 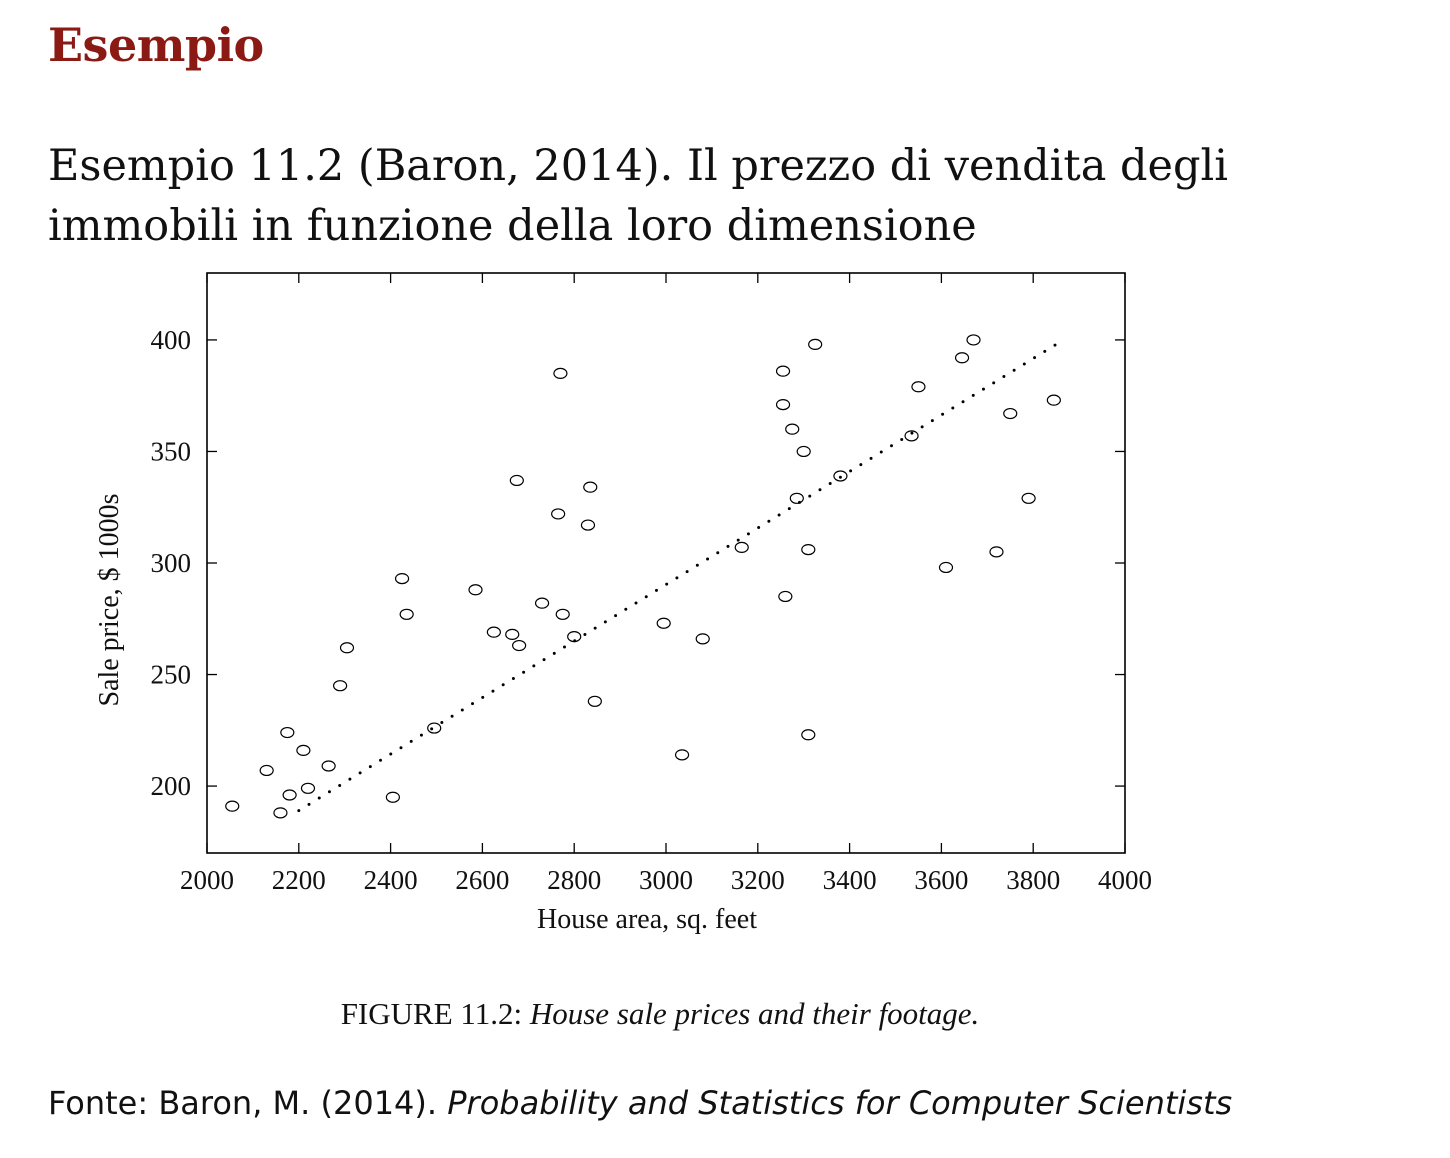 I want to click on x-tick-label: 2600, so click(x=482, y=880).